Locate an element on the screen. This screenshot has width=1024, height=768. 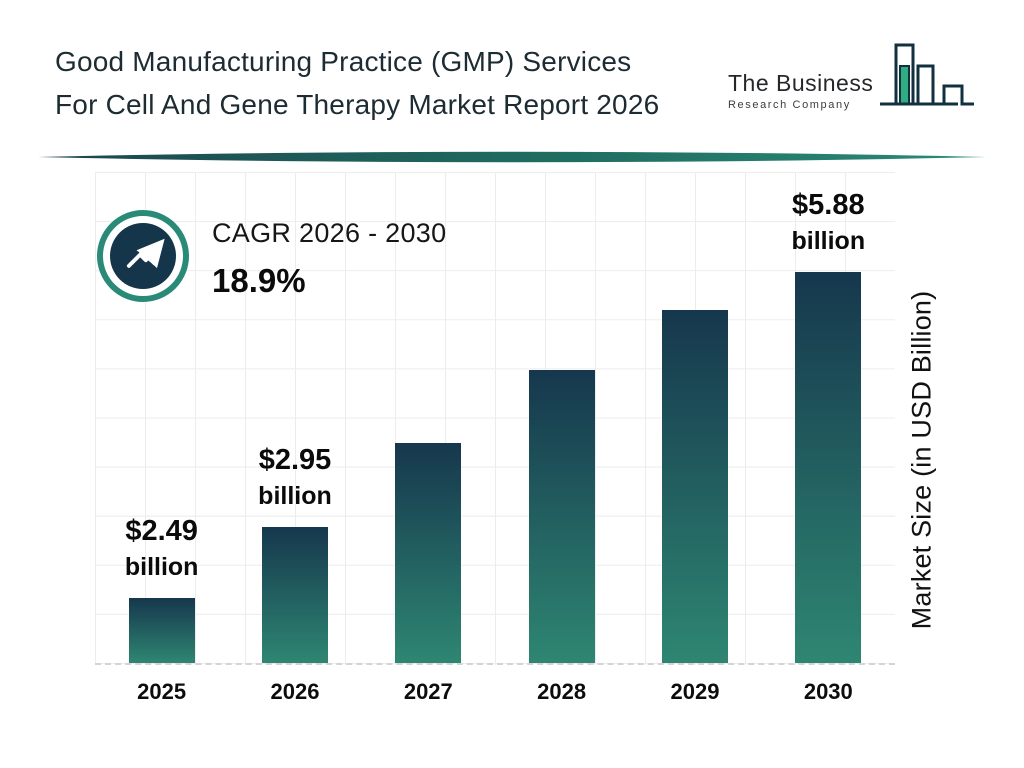
bar-column: $5.88 billion 2030 is located at coordinates (828, 438).